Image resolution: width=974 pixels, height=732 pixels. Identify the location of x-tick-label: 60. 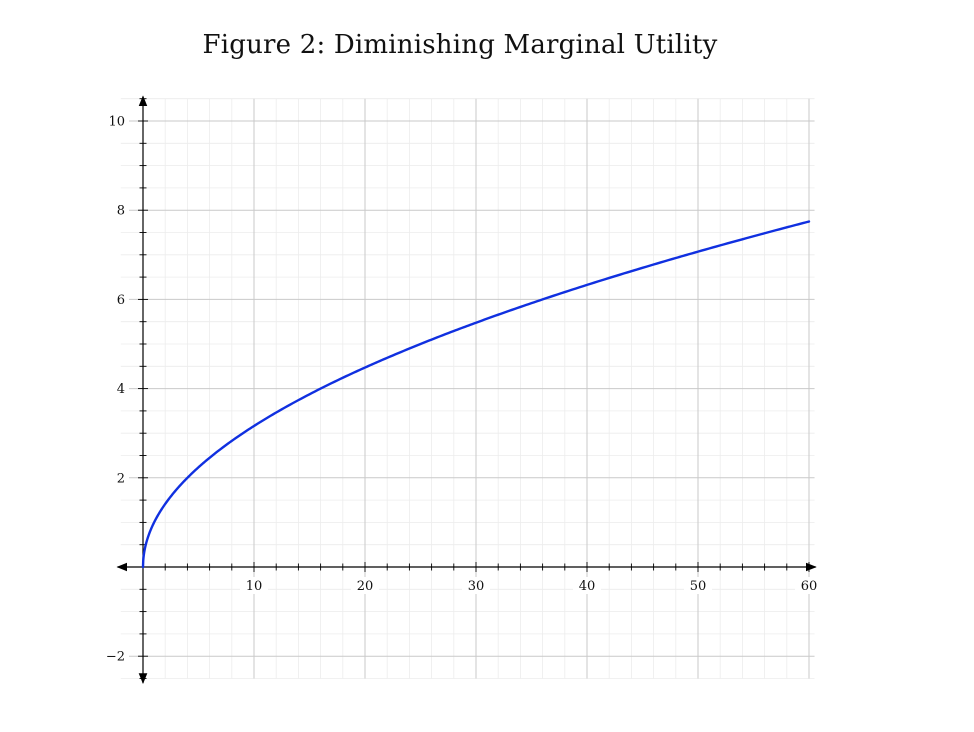
(809, 586).